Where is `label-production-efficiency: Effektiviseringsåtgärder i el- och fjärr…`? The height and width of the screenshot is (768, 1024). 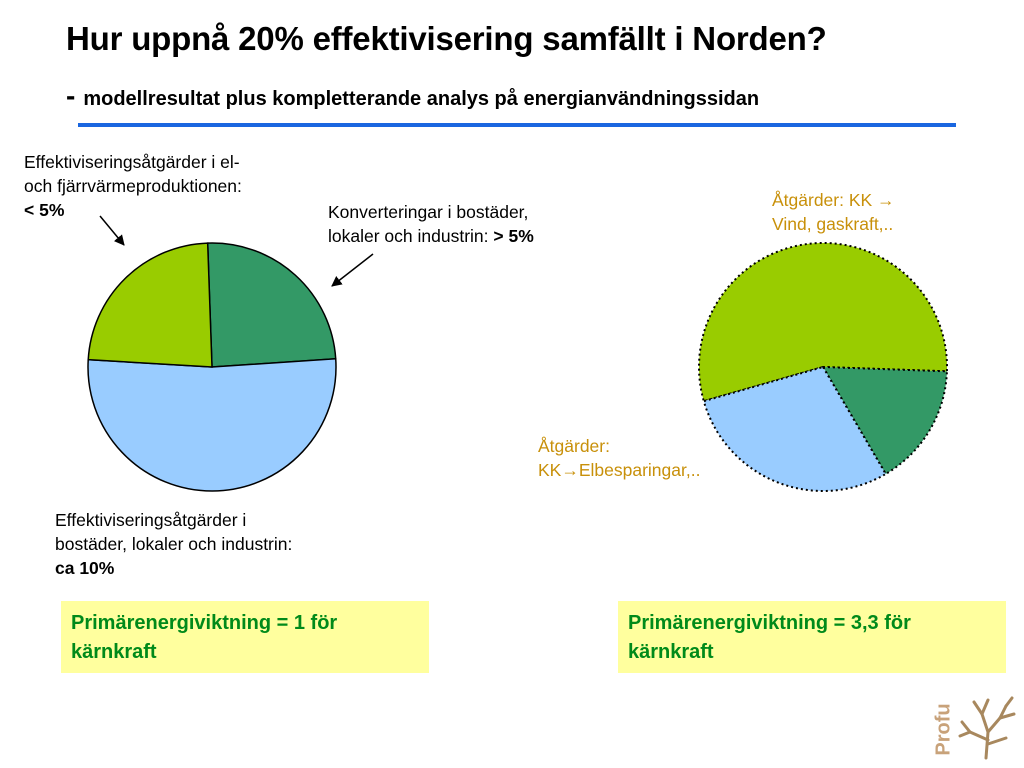
label-production-efficiency: Effektiviseringsåtgärder i el- och fjärr… is located at coordinates (133, 186).